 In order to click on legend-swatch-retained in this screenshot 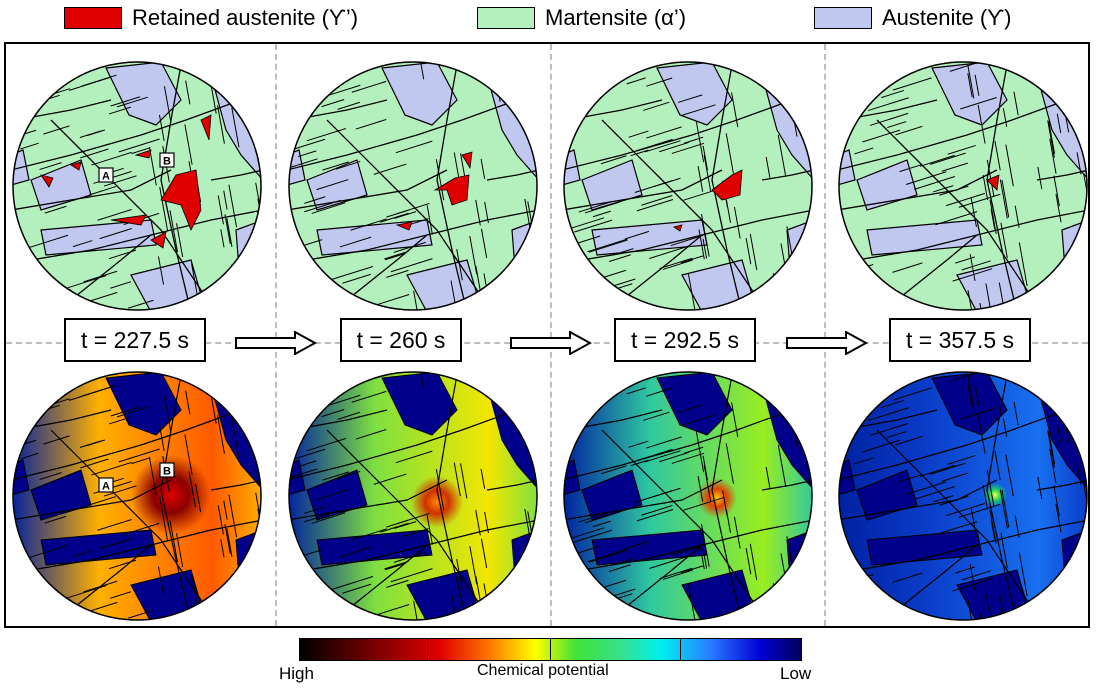, I will do `click(93, 18)`.